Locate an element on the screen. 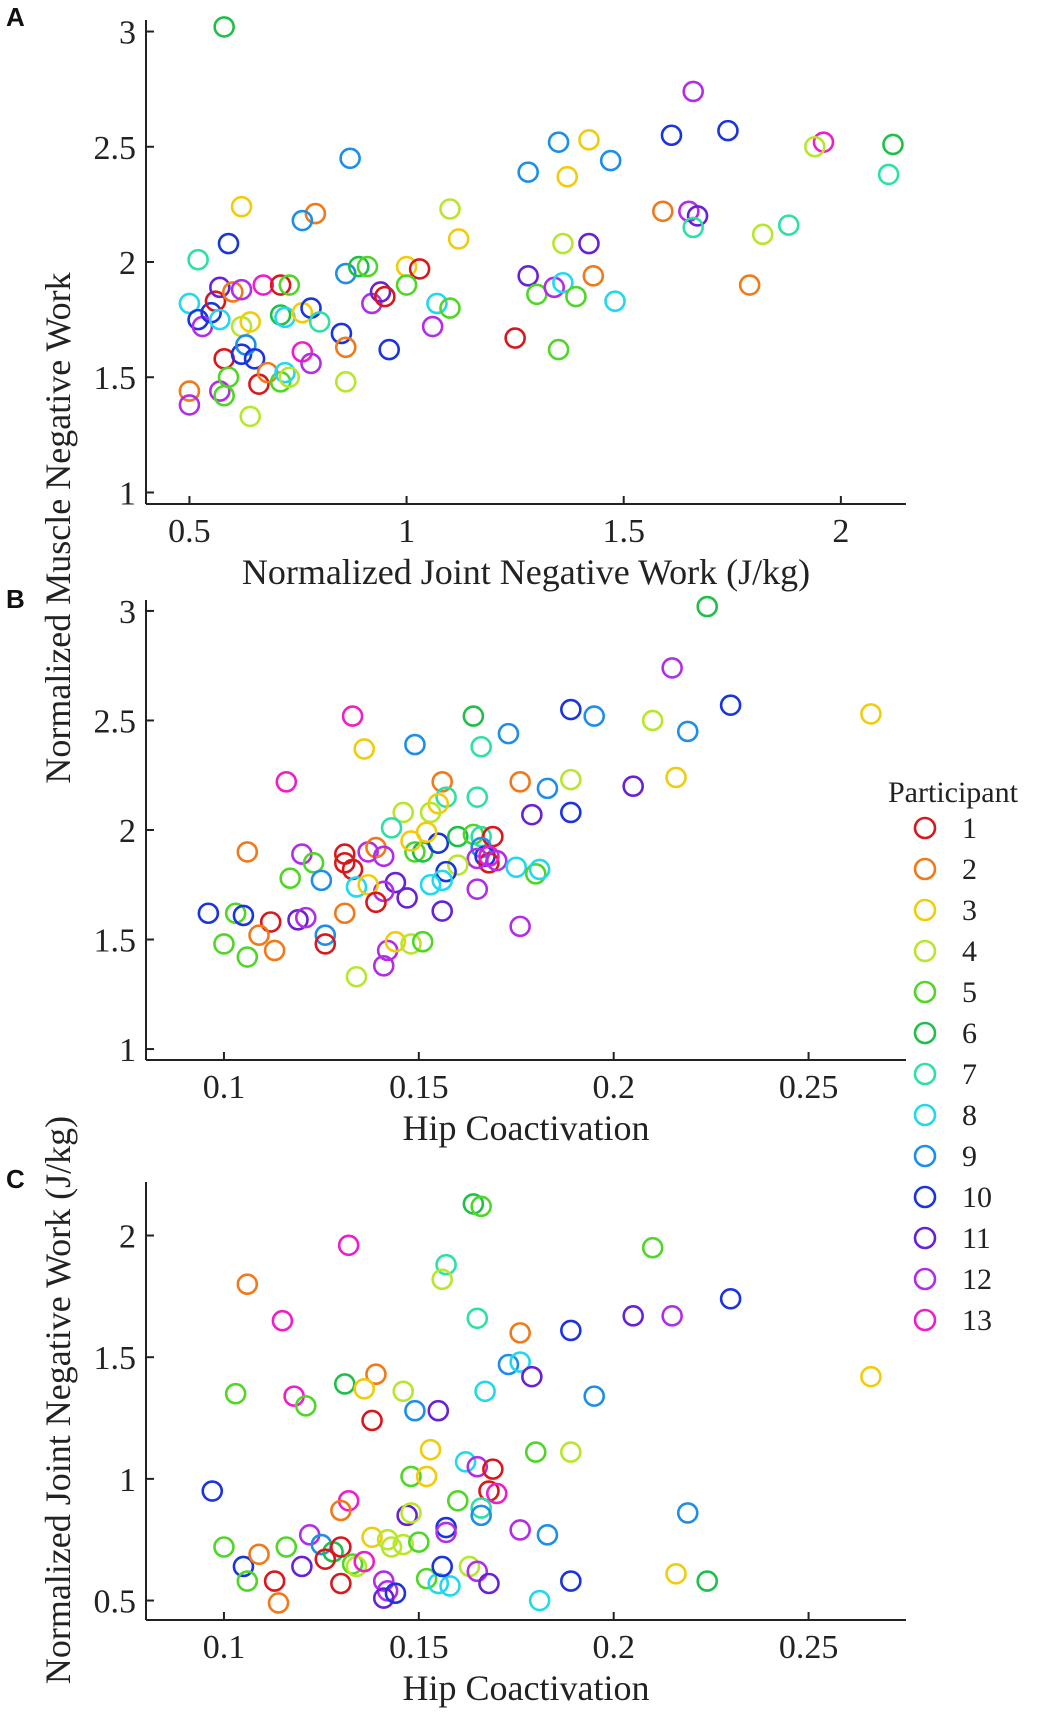 The height and width of the screenshot is (1721, 1044). shared-y-axis-title: Normalized Muscle Negative Work is located at coordinates (58, 527).